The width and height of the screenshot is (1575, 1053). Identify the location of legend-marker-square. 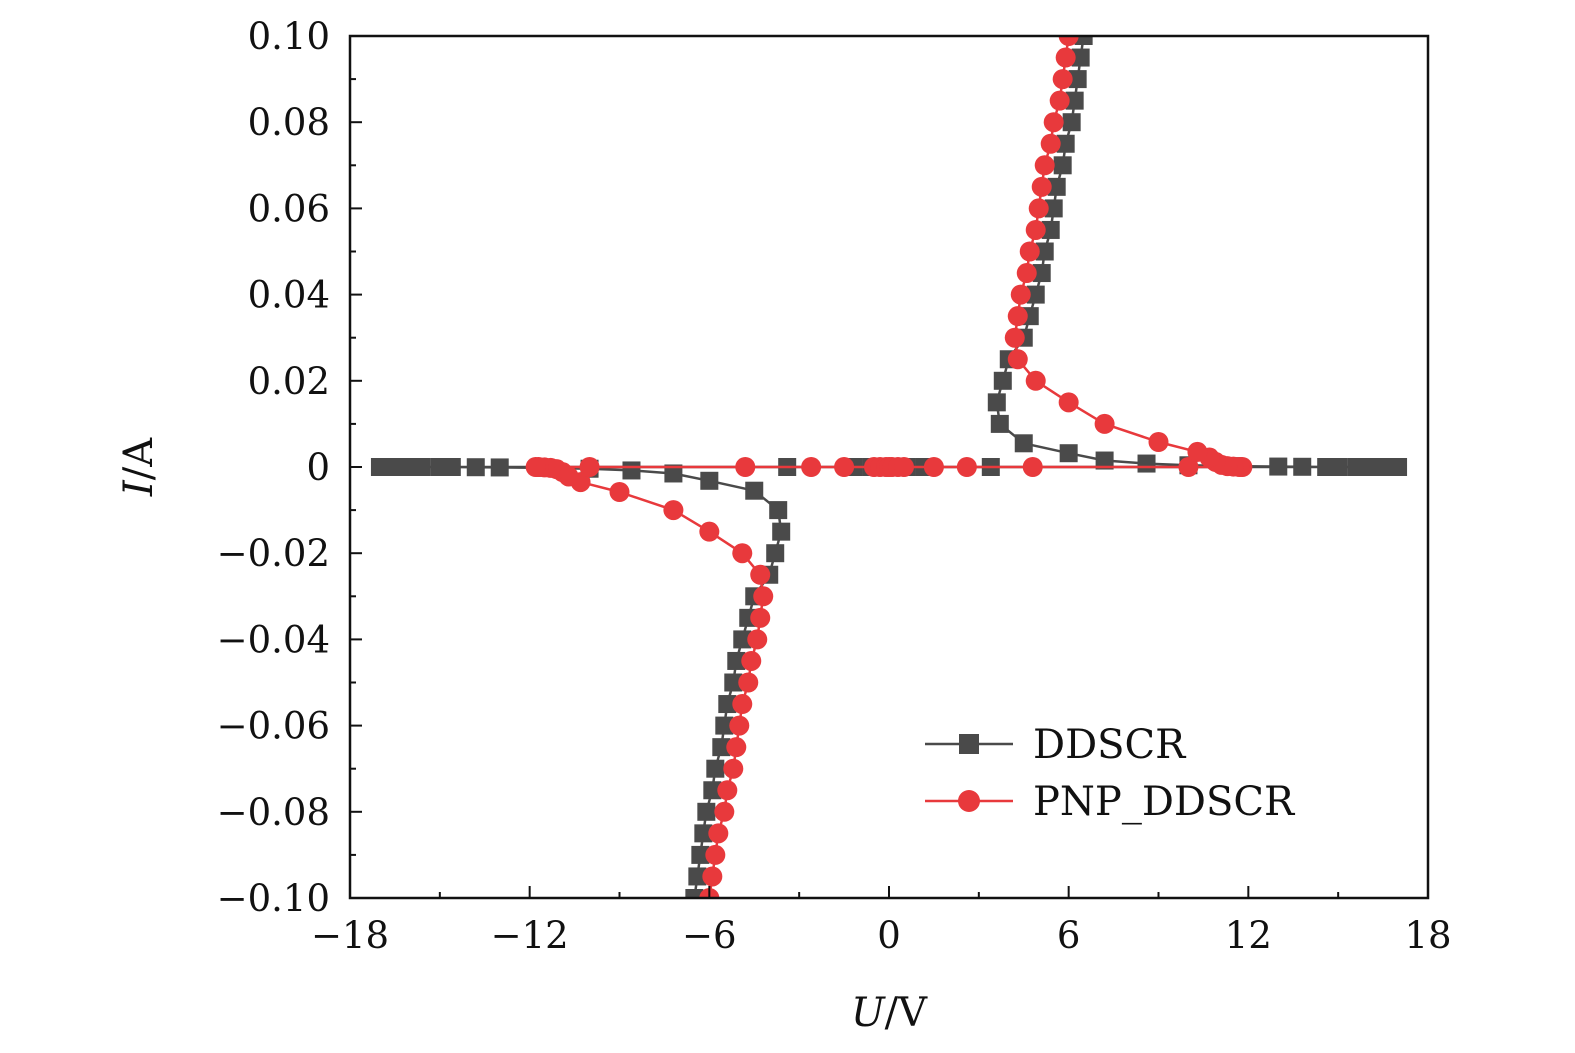
(969, 744).